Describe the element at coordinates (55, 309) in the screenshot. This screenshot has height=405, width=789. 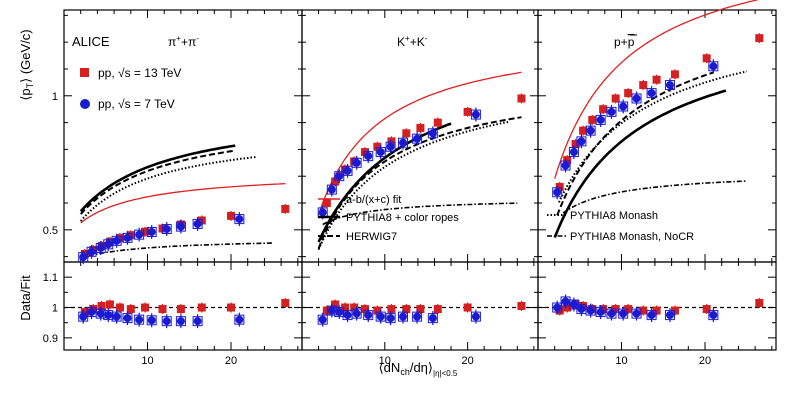
I see `y-tick-label-bottom-1: 1` at that location.